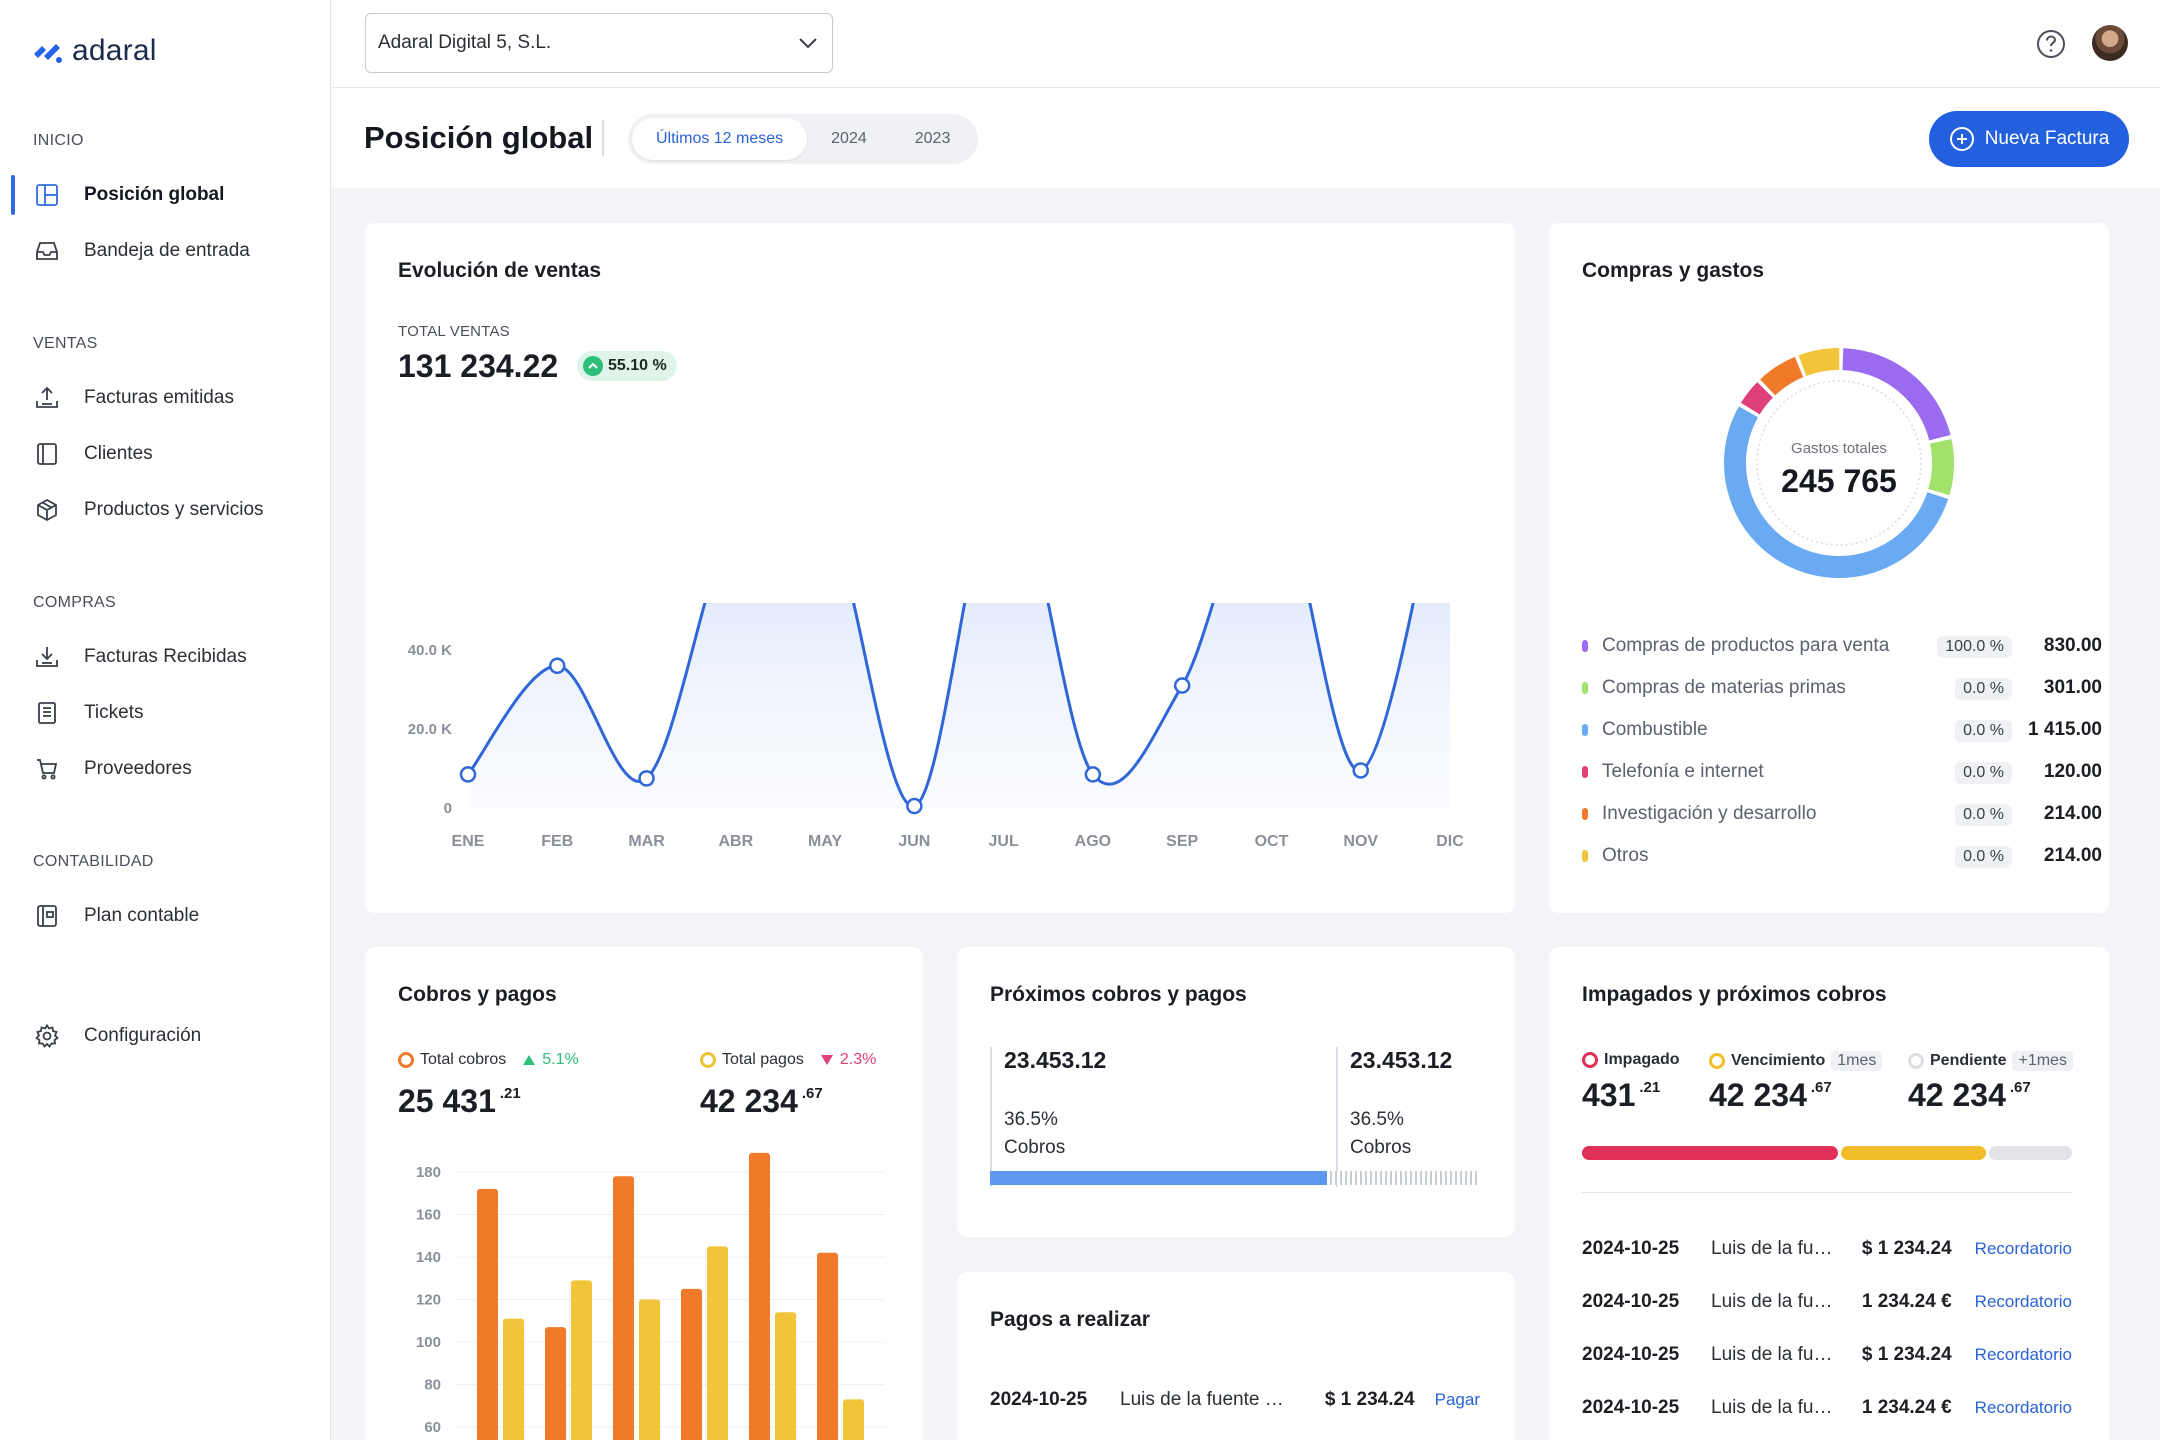 The height and width of the screenshot is (1440, 2160). Describe the element at coordinates (58, 140) in the screenshot. I see `nav-section-inicio: INICIO` at that location.